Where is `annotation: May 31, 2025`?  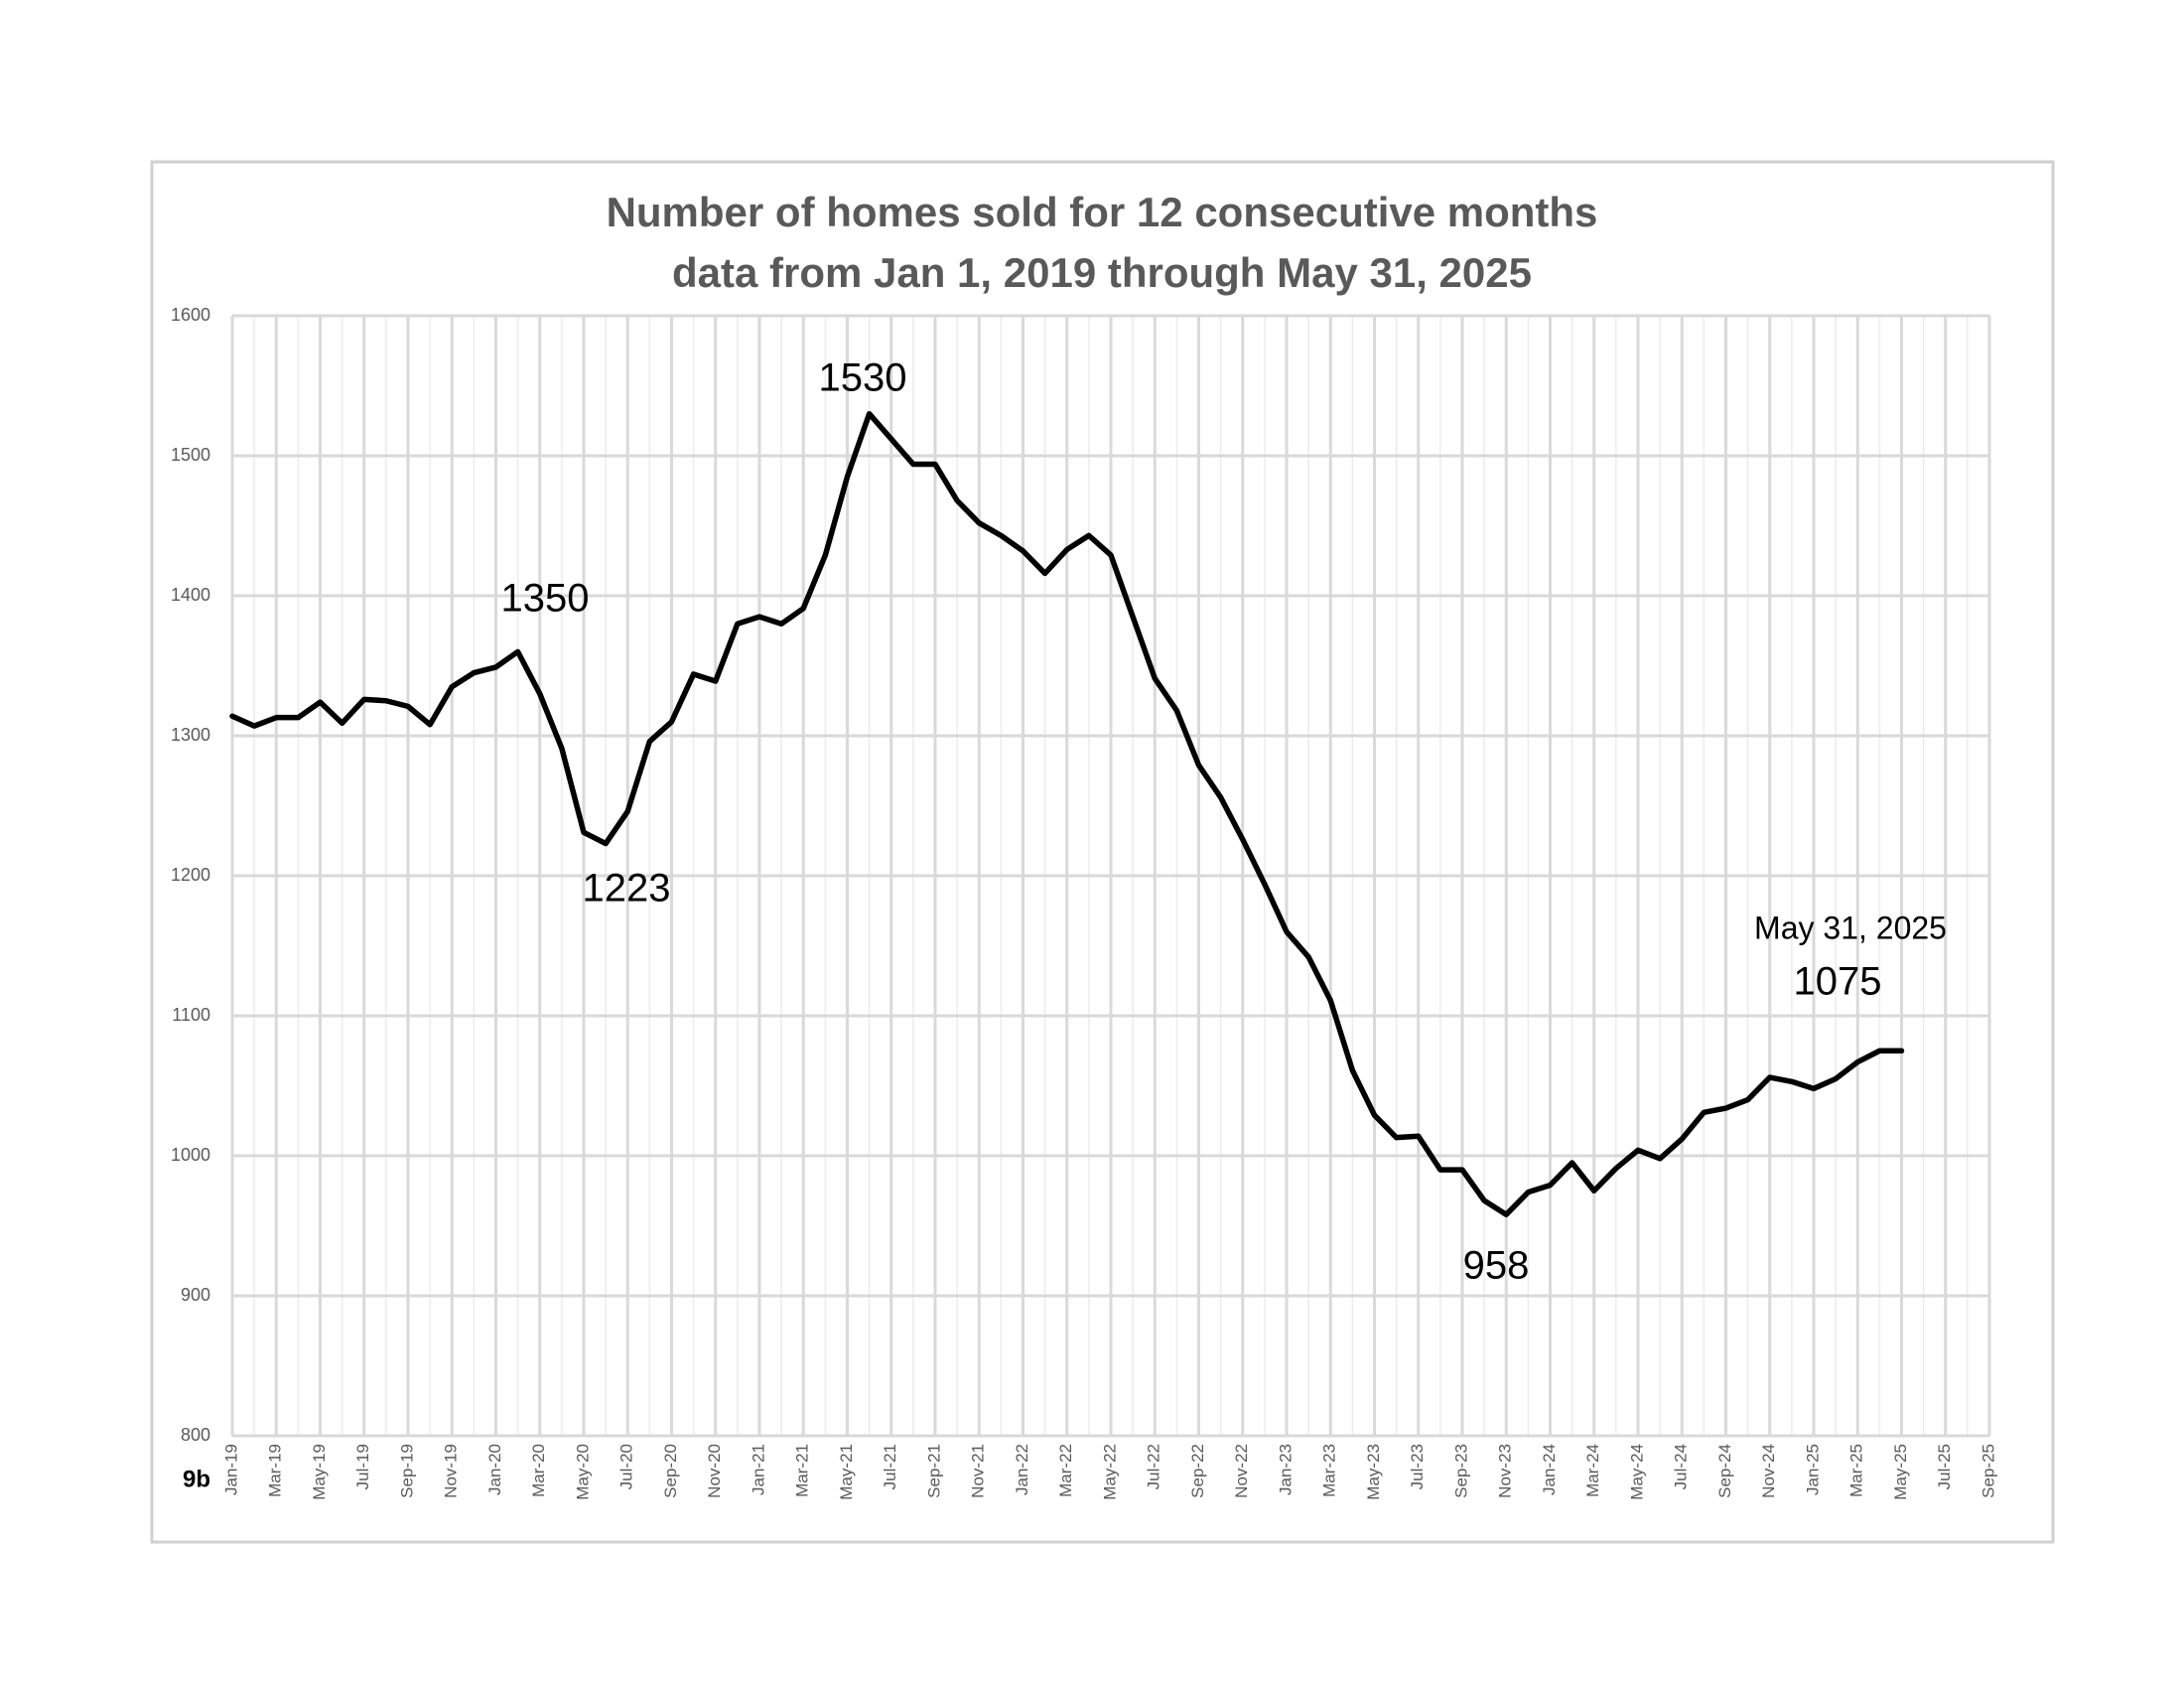 annotation: May 31, 2025 is located at coordinates (1850, 927).